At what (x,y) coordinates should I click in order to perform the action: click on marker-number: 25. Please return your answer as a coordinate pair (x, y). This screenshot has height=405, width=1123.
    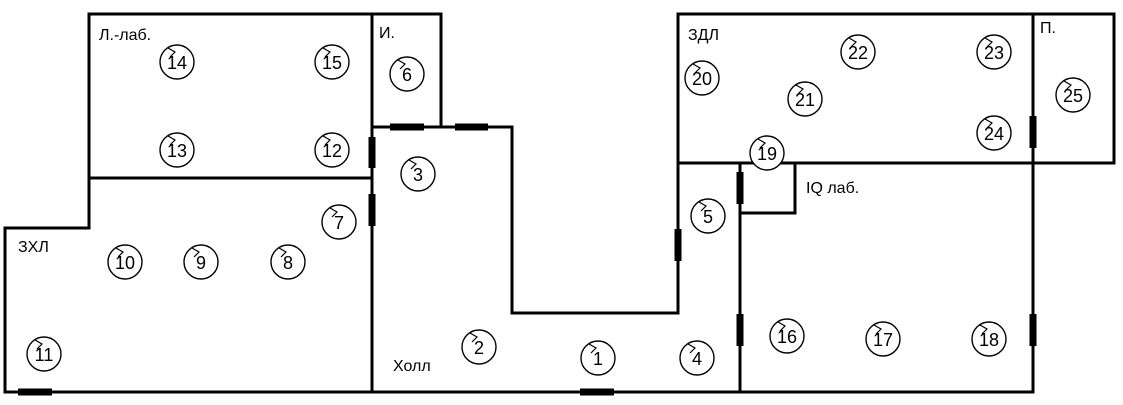
    Looking at the image, I should click on (1073, 96).